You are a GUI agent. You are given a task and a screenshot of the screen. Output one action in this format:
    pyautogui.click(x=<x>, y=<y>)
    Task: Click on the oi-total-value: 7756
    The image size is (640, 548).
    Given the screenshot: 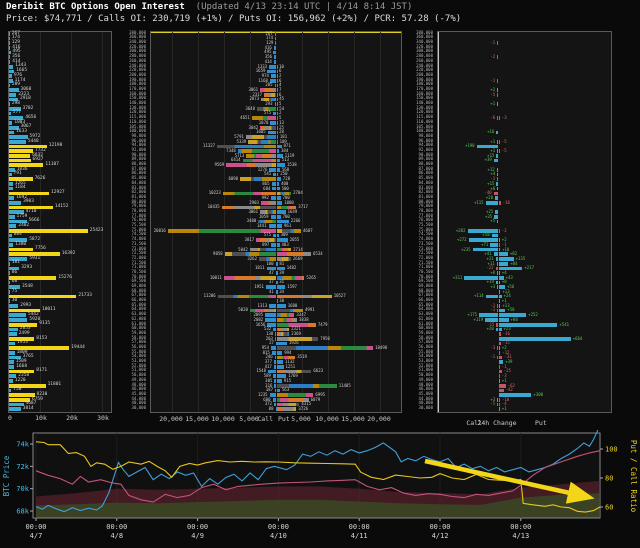 What is the action you would take?
    pyautogui.click(x=40, y=249)
    